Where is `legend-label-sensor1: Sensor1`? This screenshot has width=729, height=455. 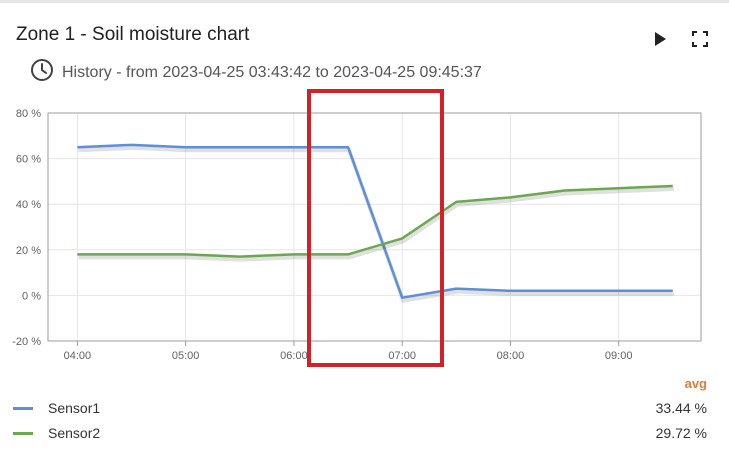 legend-label-sensor1: Sensor1 is located at coordinates (74, 408).